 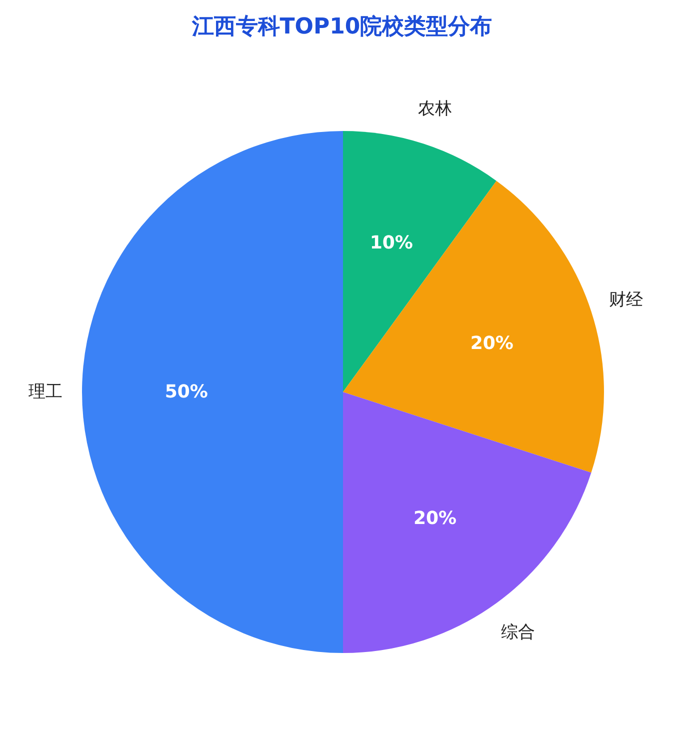 I want to click on chart-title: 江西专科TOP10院校类型分布, so click(x=341, y=27).